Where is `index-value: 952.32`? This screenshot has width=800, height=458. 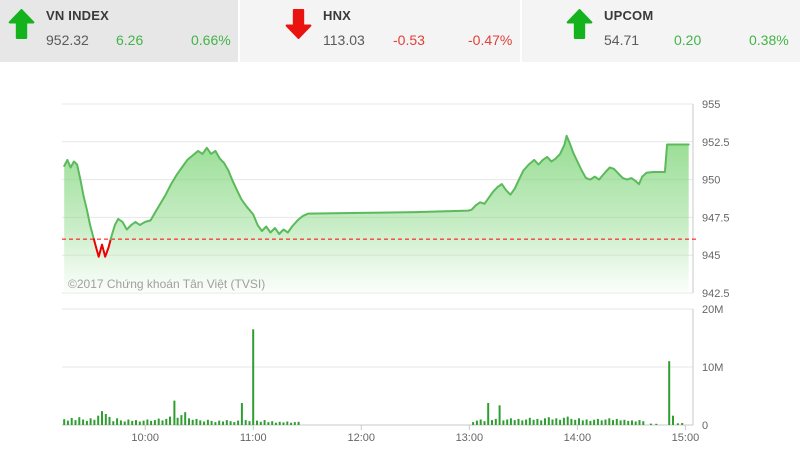
index-value: 952.32 is located at coordinates (67, 40).